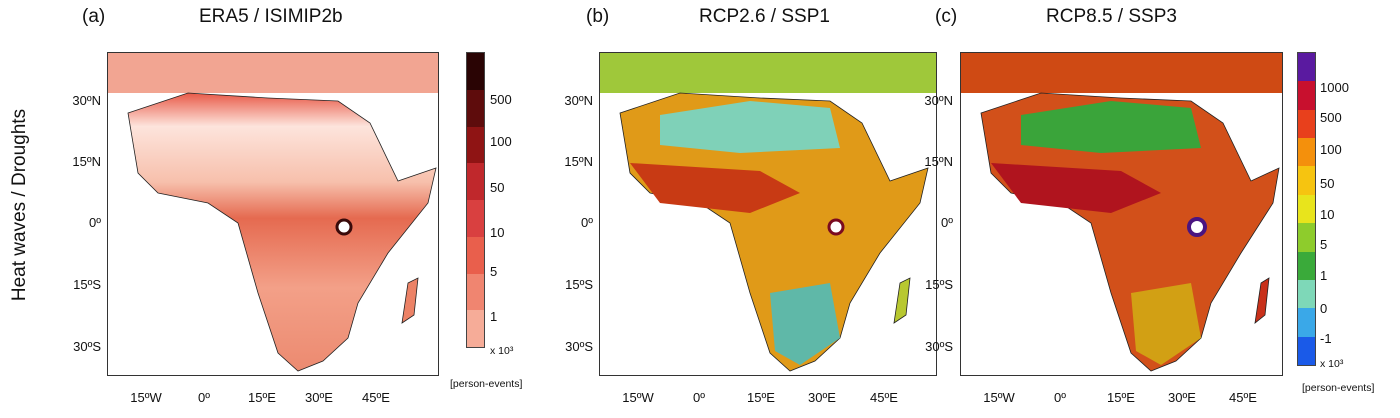 This screenshot has width=1400, height=418. Describe the element at coordinates (501, 99) in the screenshot. I see `colorbar-a-label: 500` at that location.